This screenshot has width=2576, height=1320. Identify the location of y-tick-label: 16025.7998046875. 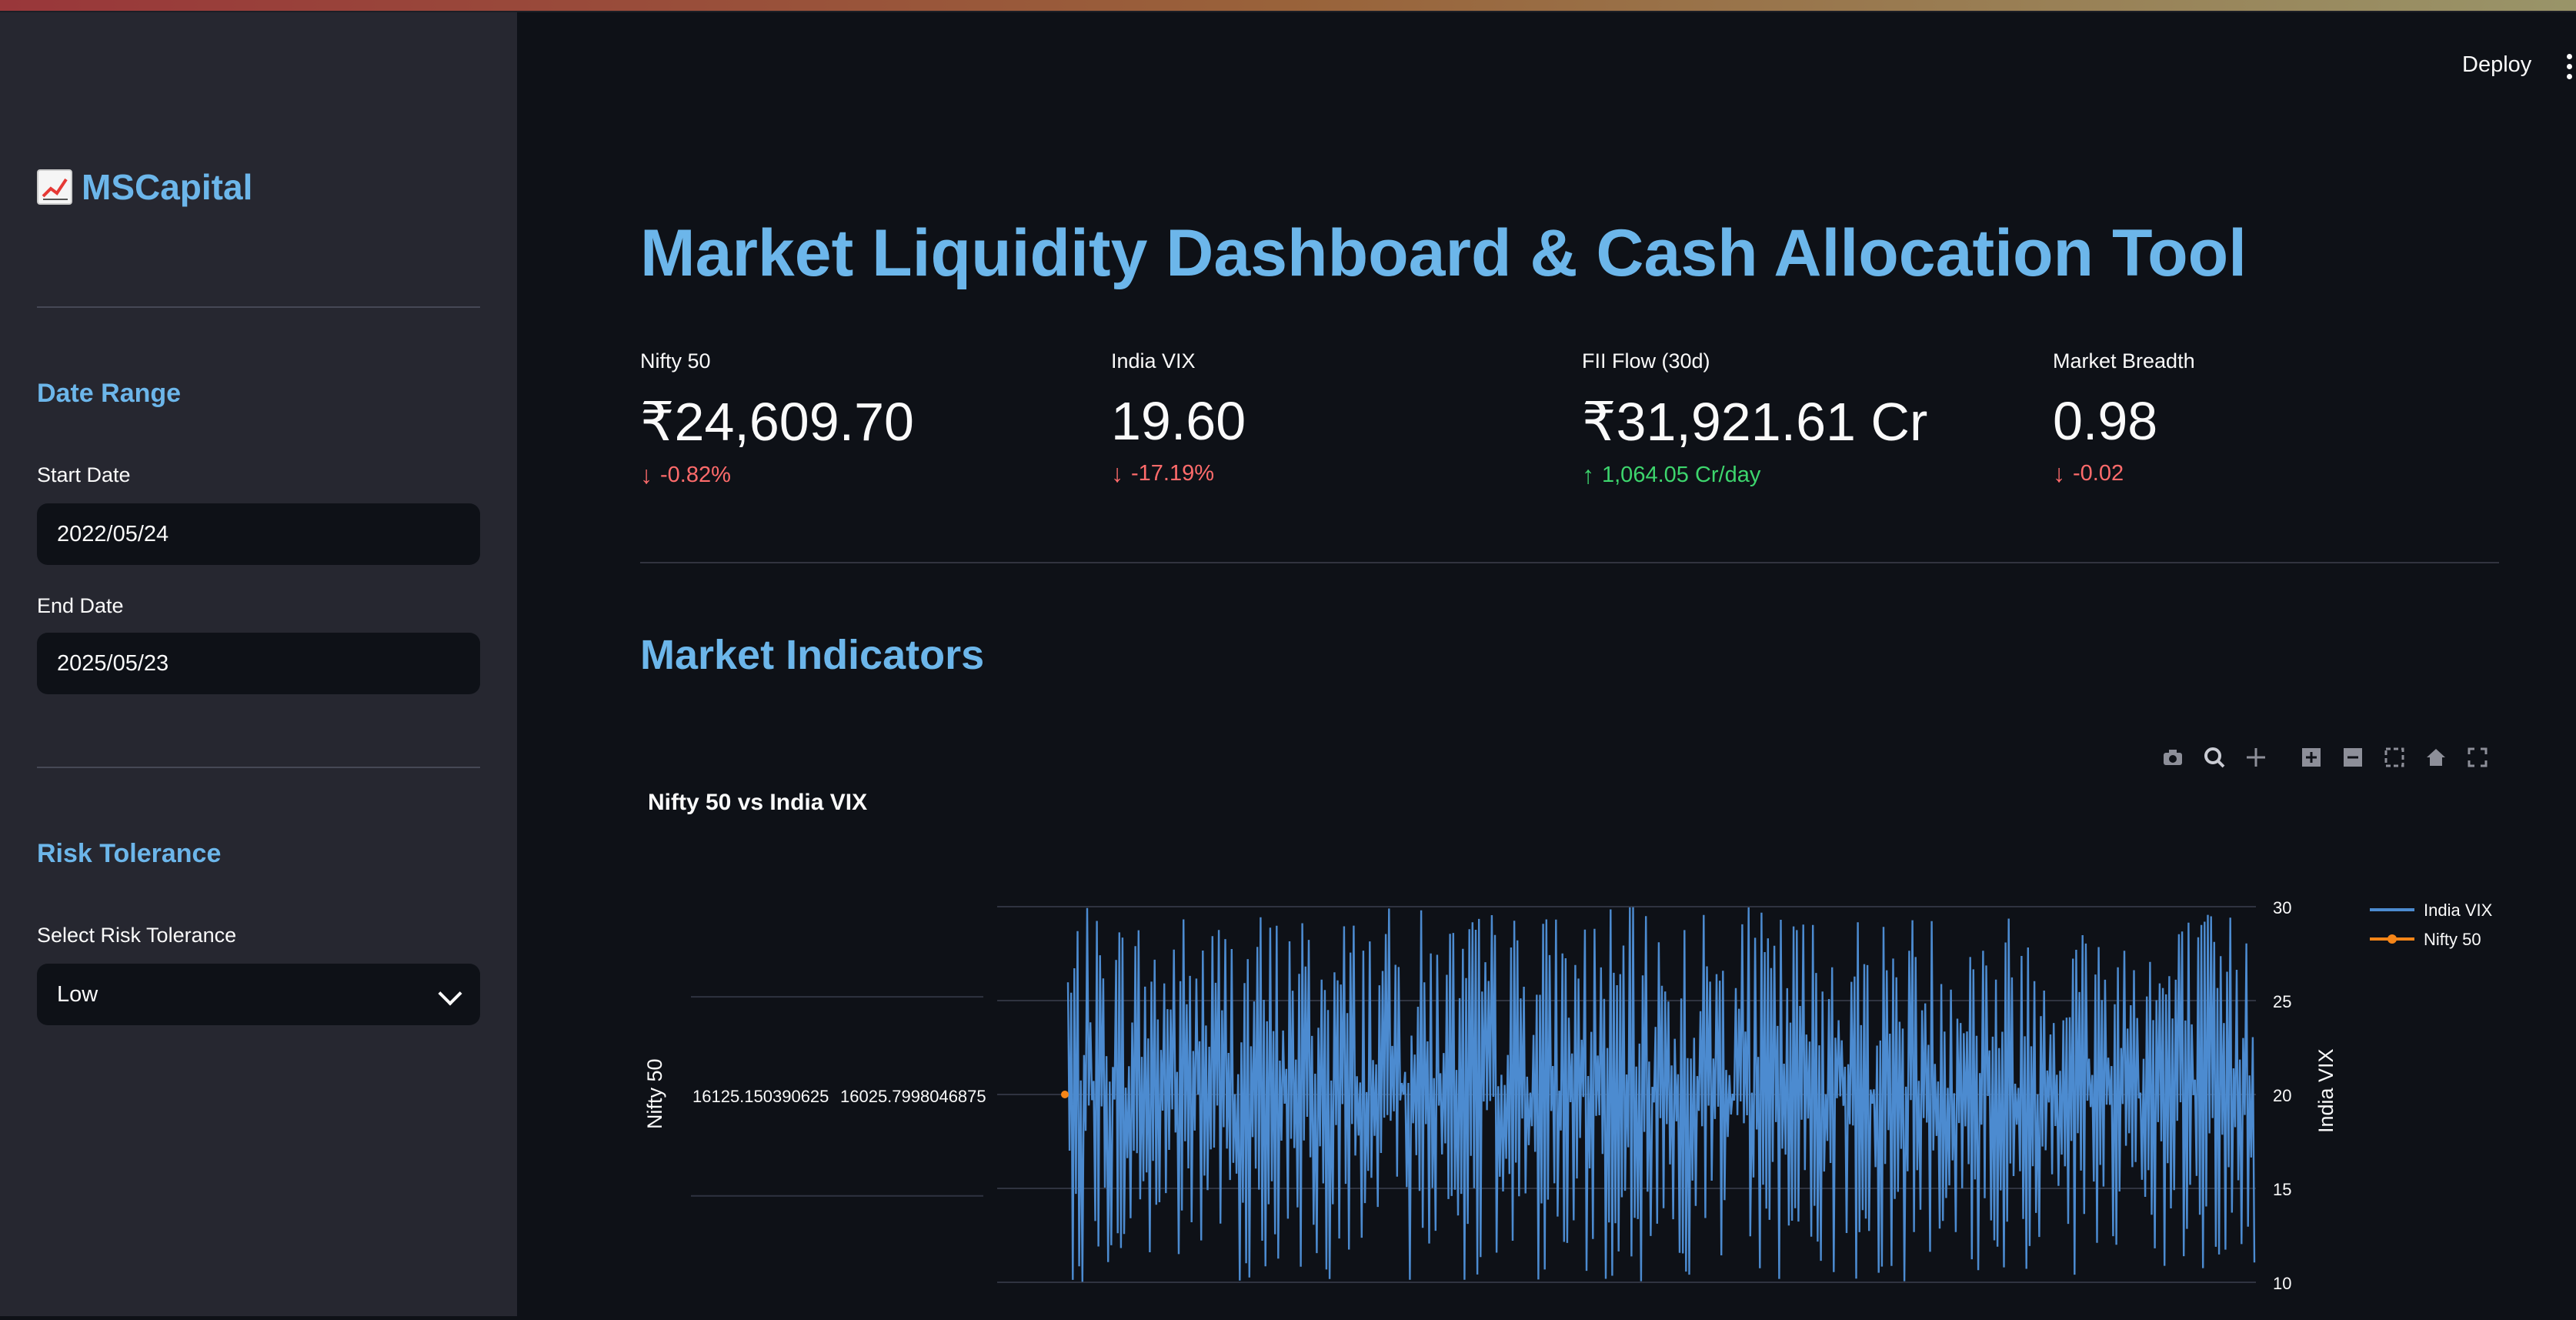
(913, 1096).